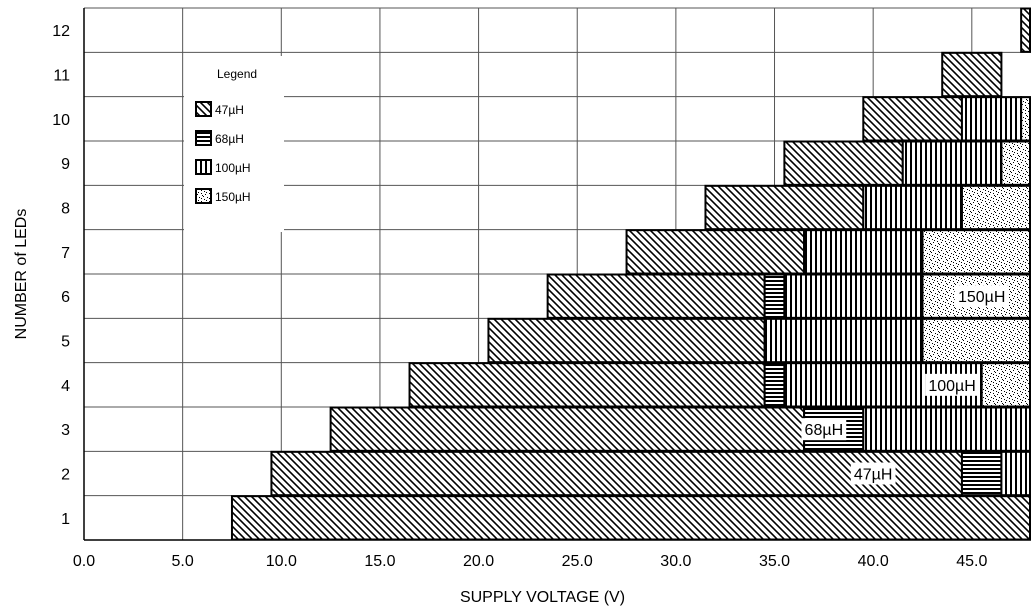 The width and height of the screenshot is (1031, 610). What do you see at coordinates (229, 139) in the screenshot?
I see `legend-label-i68: 68µH` at bounding box center [229, 139].